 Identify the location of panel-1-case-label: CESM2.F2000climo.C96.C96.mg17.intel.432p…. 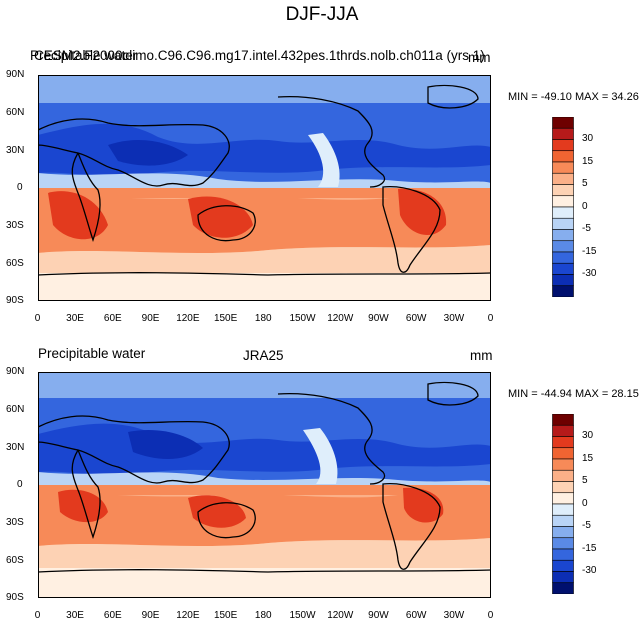
(259, 55).